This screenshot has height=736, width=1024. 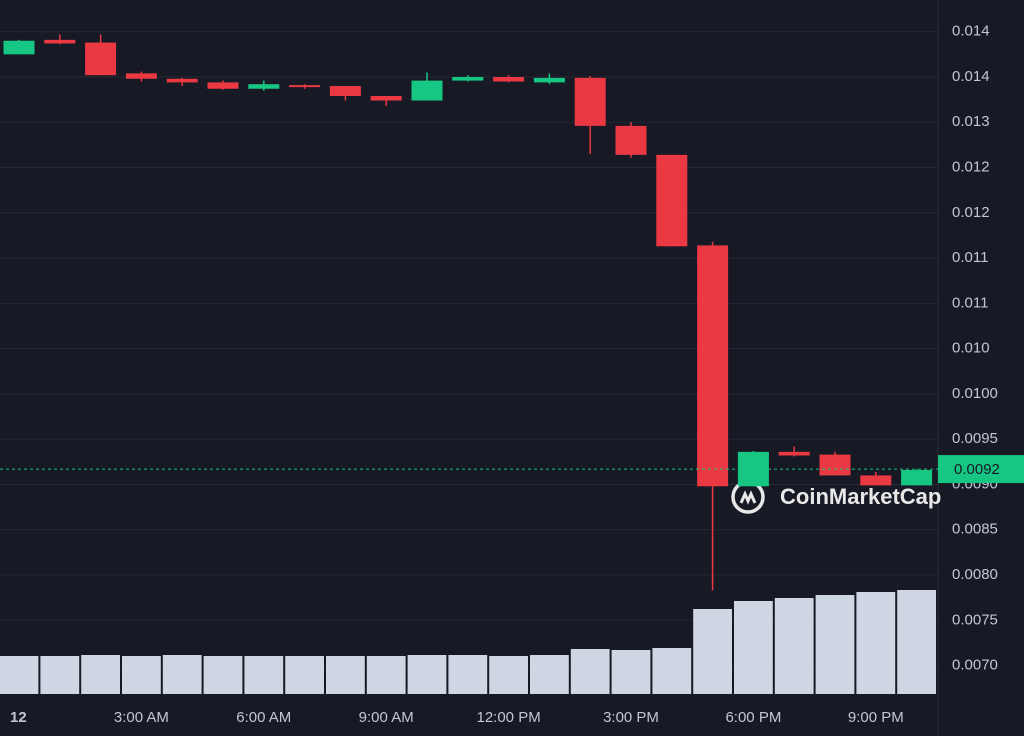 I want to click on y-tick-label: 0.0075, so click(x=975, y=619).